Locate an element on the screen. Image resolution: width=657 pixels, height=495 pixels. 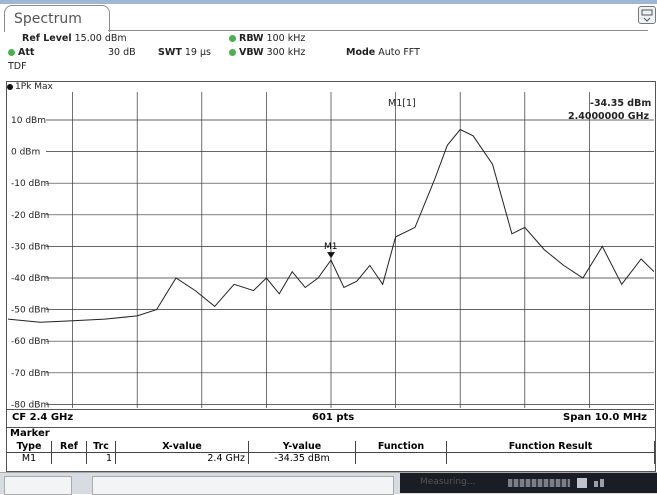
y-tick-label: -30 dBm is located at coordinates (30, 247).